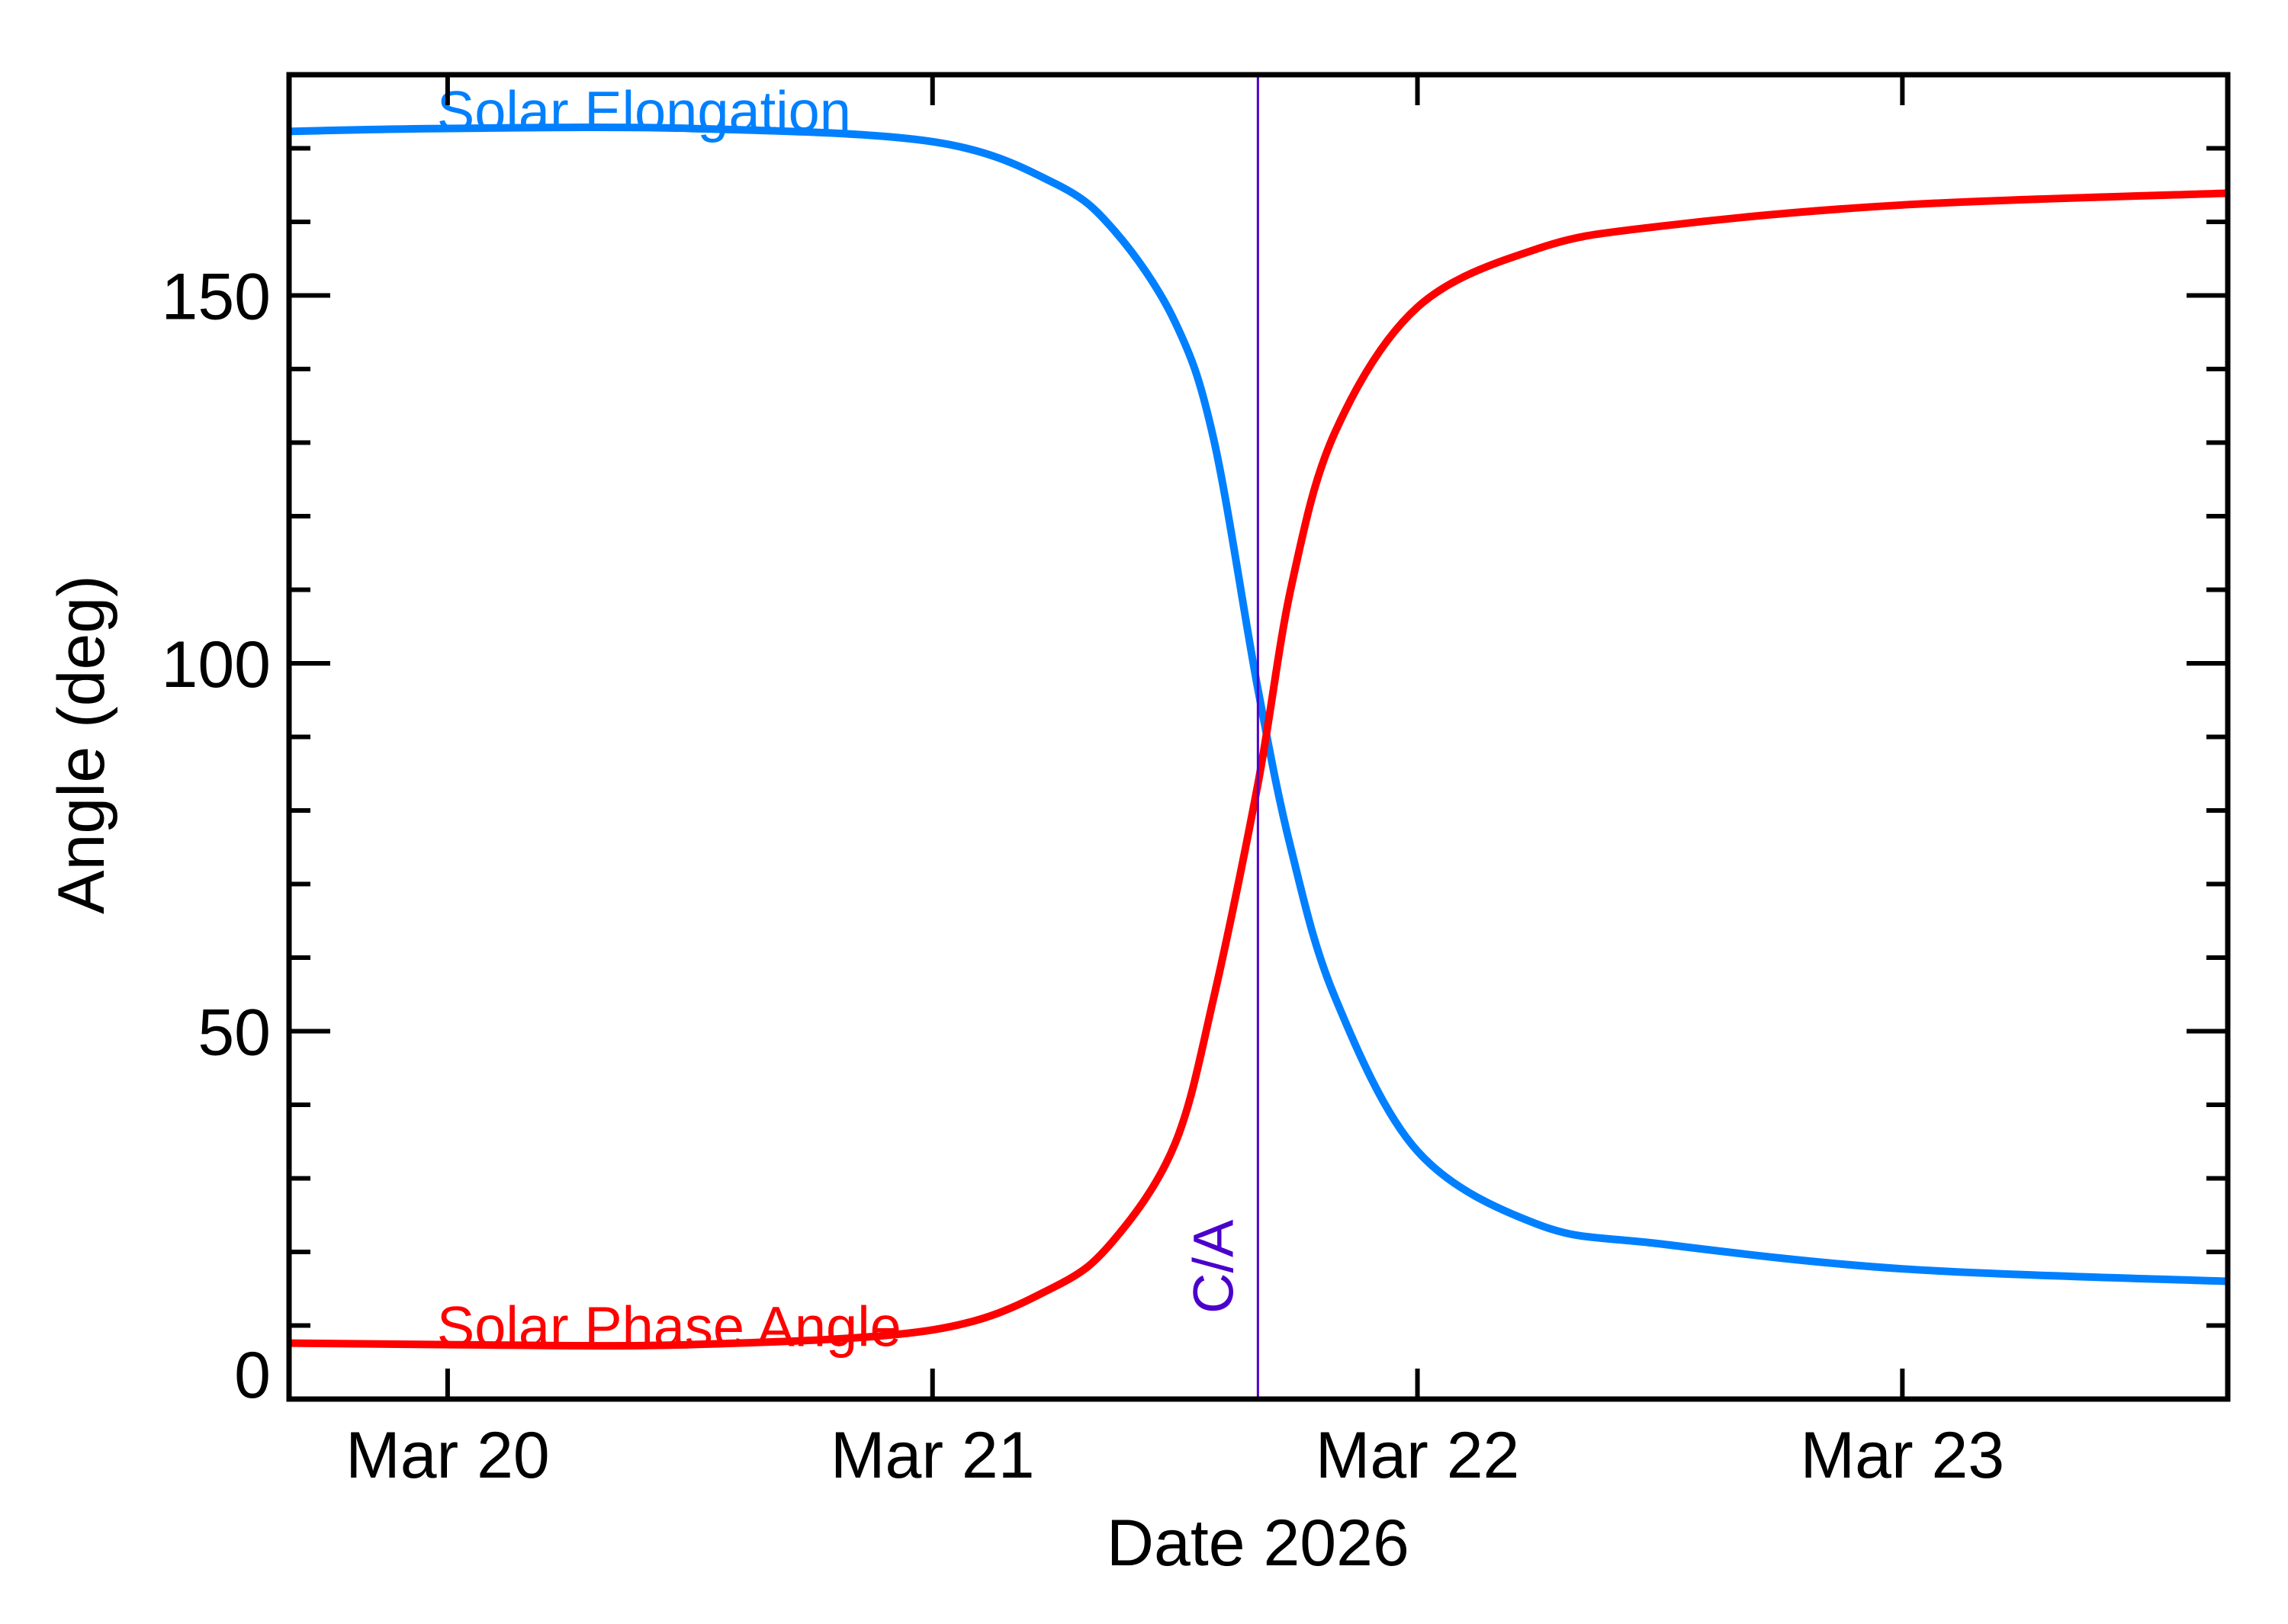 This screenshot has height=1624, width=2288. What do you see at coordinates (234, 1033) in the screenshot?
I see `y-tick-label: 50` at bounding box center [234, 1033].